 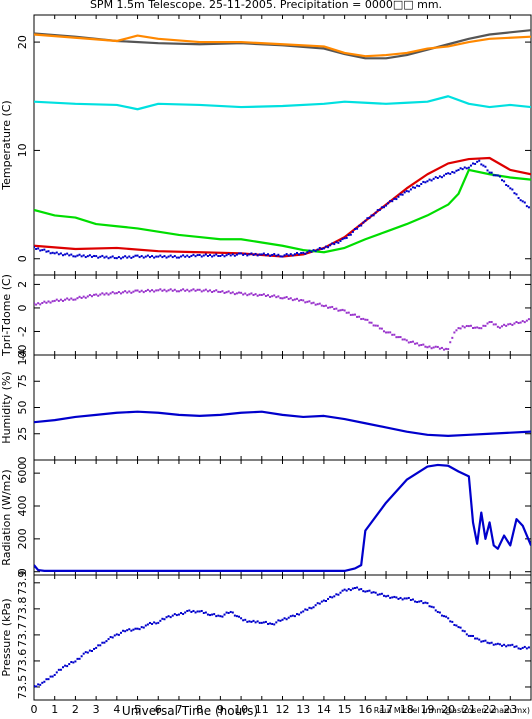 What do you see at coordinates (282, 517) in the screenshot?
I see `series-group` at bounding box center [282, 517].